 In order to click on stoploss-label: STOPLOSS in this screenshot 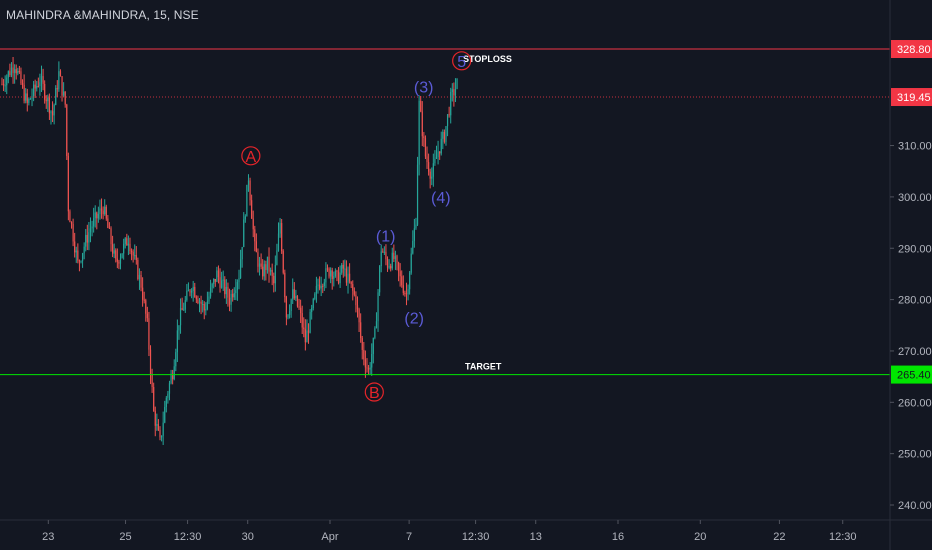, I will do `click(487, 59)`.